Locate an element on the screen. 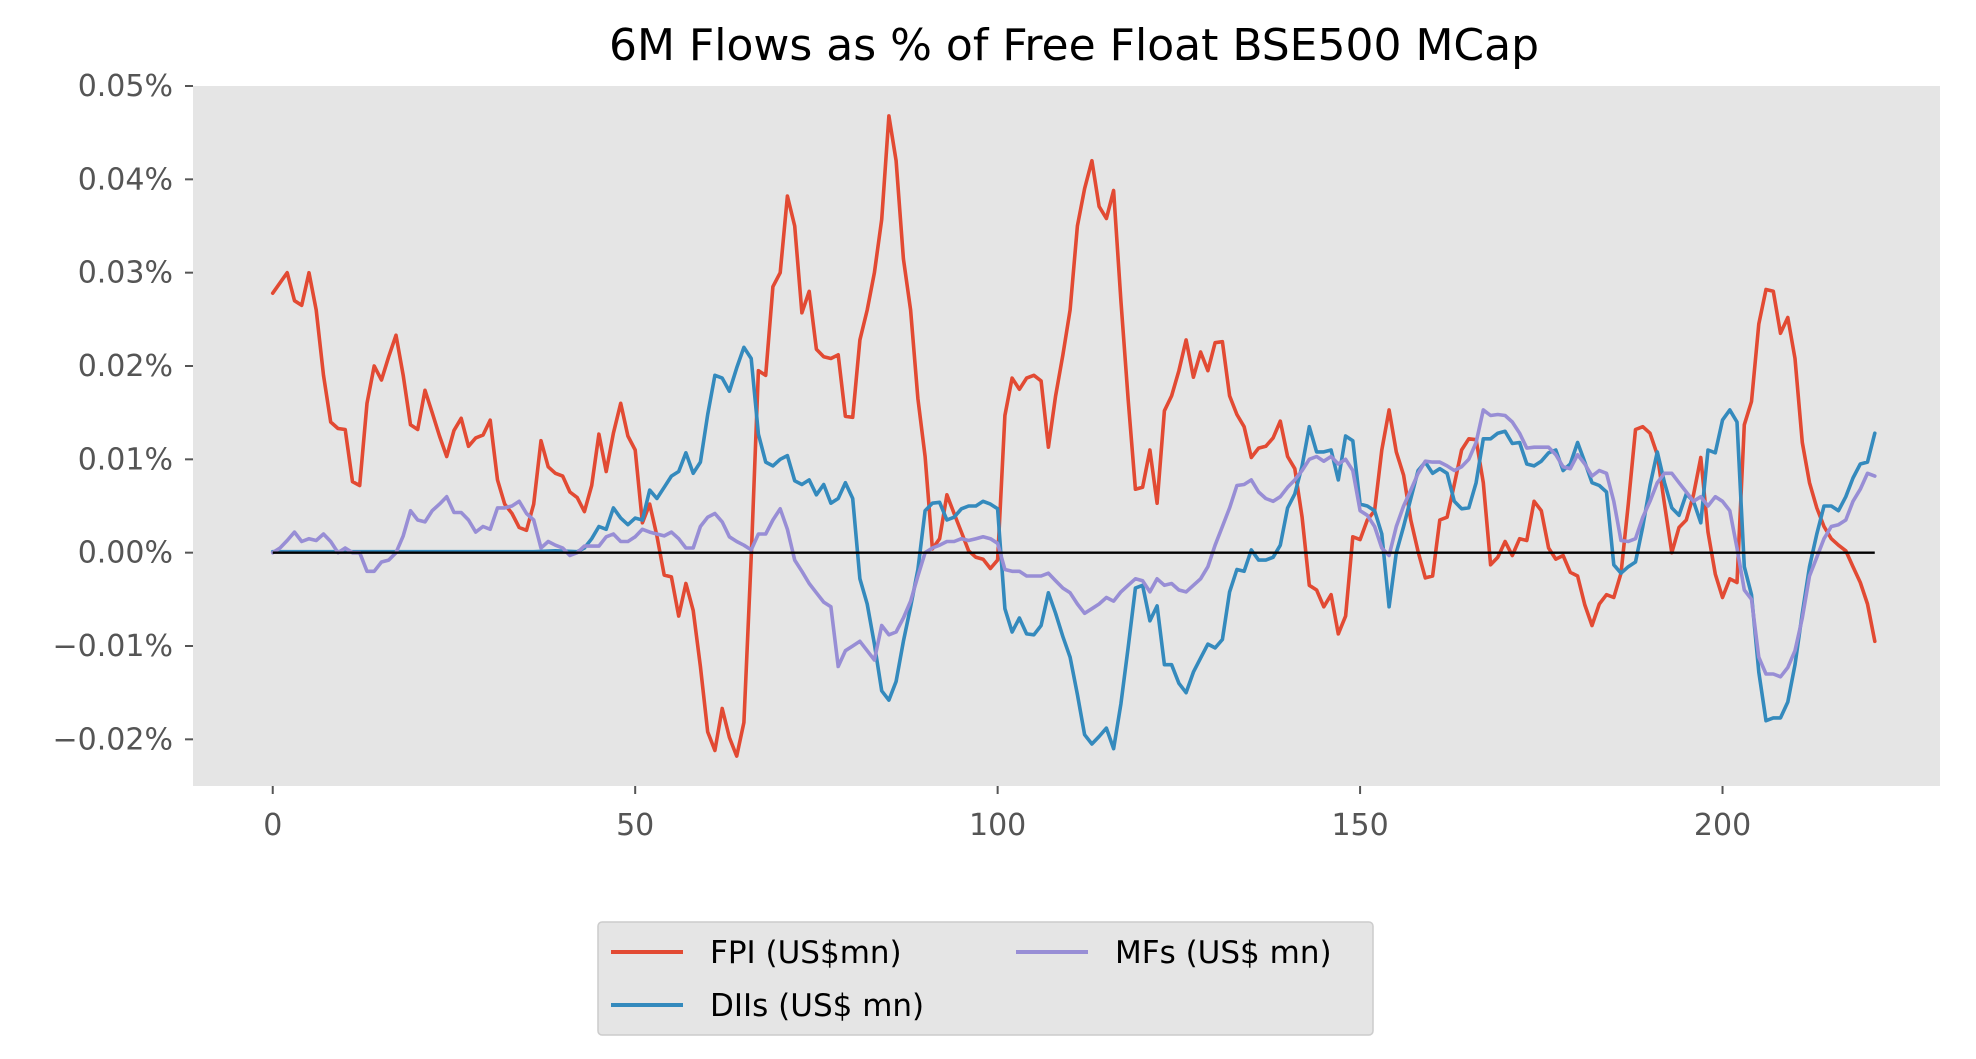 The width and height of the screenshot is (1976, 1059). legend-box is located at coordinates (985, 978).